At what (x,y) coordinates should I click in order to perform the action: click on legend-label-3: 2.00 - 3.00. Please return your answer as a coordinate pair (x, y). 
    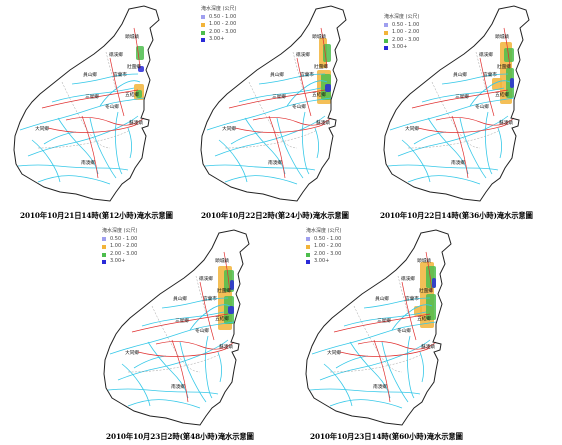
    Looking at the image, I should click on (124, 253).